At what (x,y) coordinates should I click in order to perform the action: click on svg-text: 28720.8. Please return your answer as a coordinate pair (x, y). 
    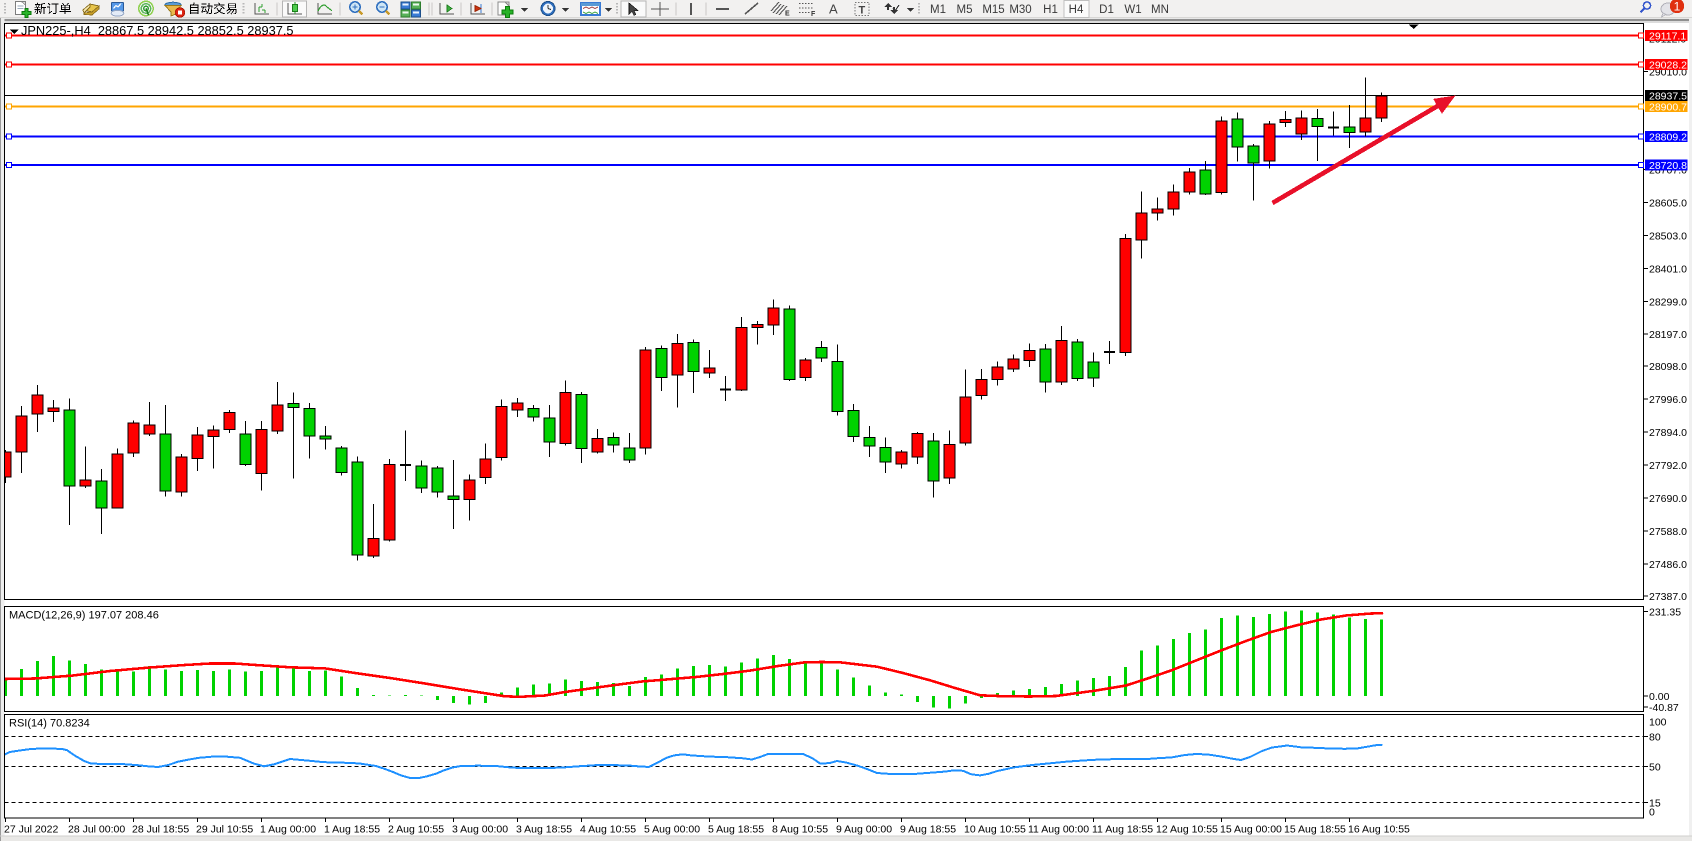
    Looking at the image, I should click on (1668, 166).